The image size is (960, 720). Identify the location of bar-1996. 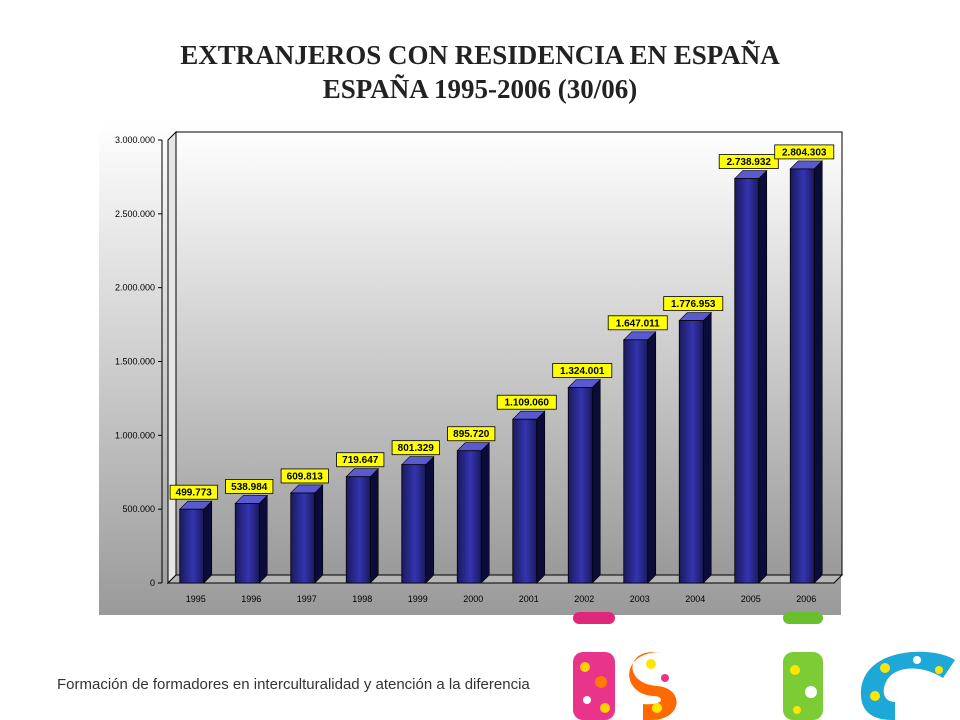
(251, 539).